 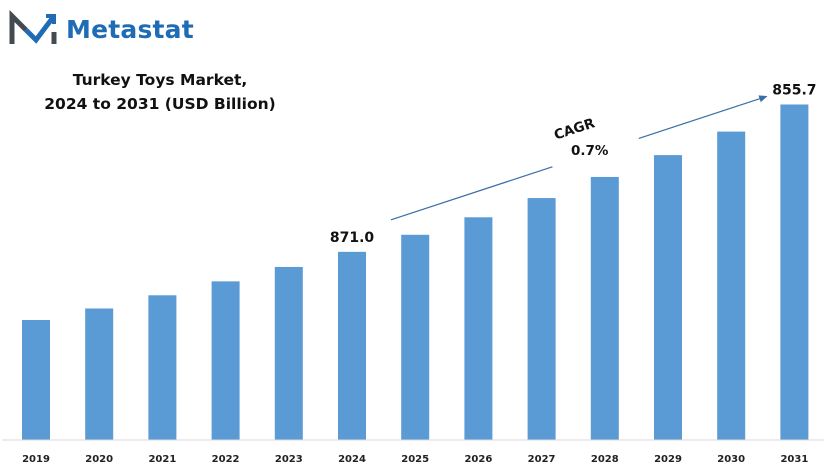 What do you see at coordinates (478, 328) in the screenshot?
I see `bar-2026` at bounding box center [478, 328].